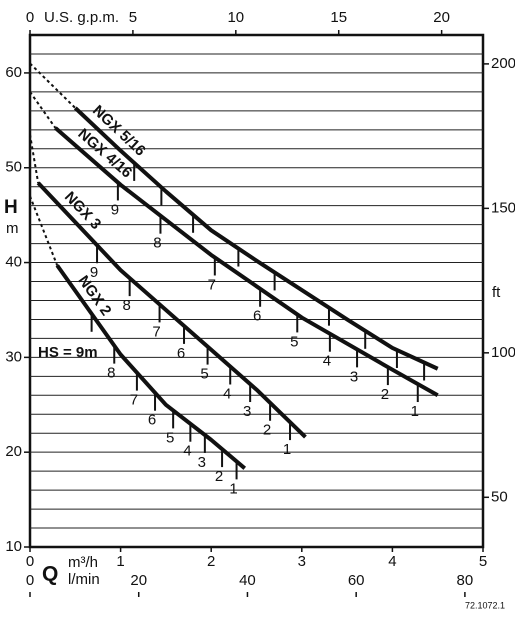  I want to click on y-tick-label: 30, so click(13, 356).